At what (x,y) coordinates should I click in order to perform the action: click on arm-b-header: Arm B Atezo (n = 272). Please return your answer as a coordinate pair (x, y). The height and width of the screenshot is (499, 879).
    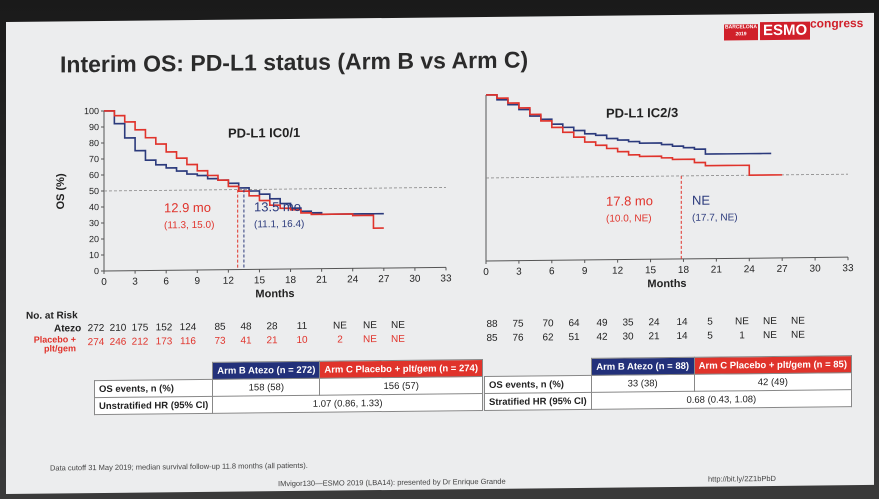
    Looking at the image, I should click on (266, 370).